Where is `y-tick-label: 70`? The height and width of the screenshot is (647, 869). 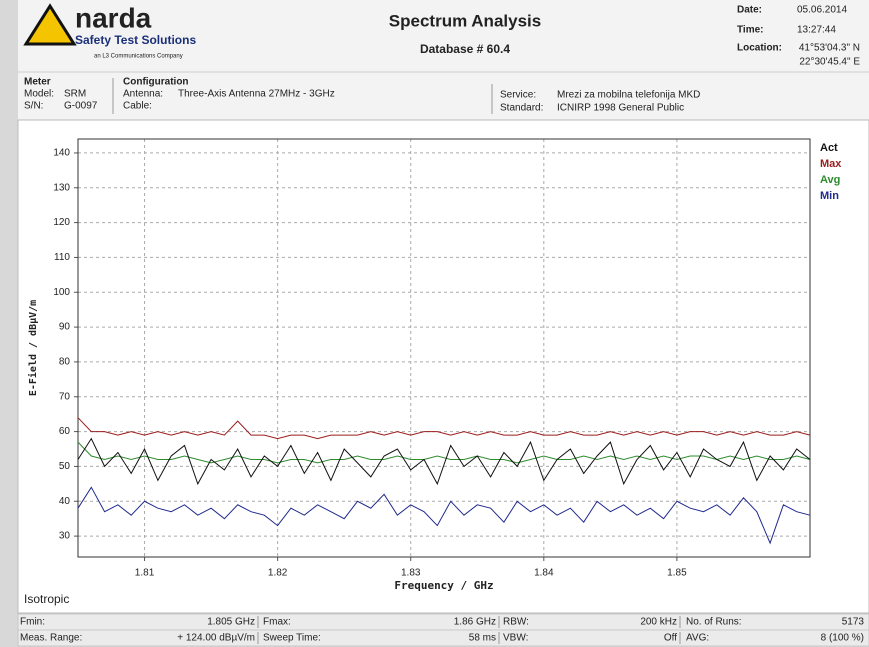
y-tick-label: 70 is located at coordinates (65, 396).